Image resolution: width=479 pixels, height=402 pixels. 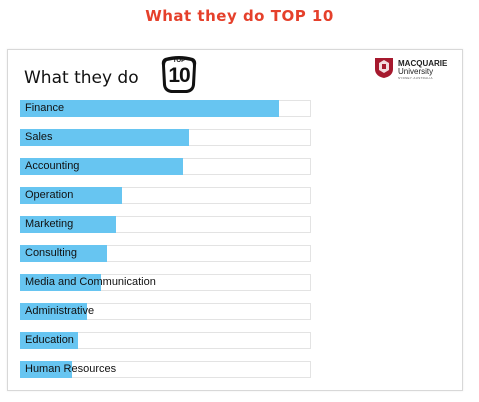 I want to click on page-heading: What they do TOP 10, so click(x=239, y=16).